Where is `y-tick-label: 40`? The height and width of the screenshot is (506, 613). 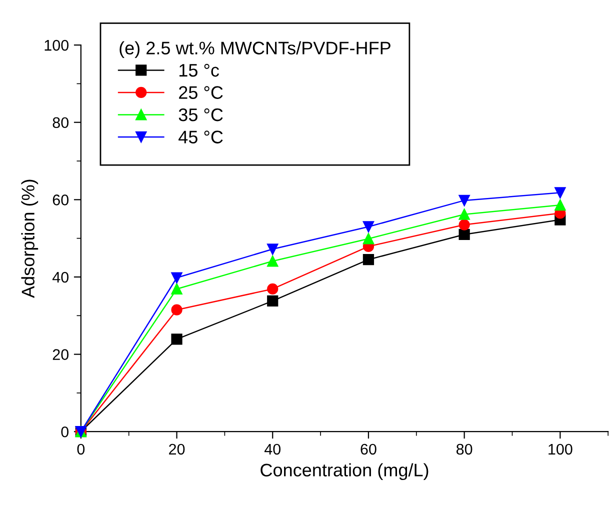
y-tick-label: 40 is located at coordinates (60, 277).